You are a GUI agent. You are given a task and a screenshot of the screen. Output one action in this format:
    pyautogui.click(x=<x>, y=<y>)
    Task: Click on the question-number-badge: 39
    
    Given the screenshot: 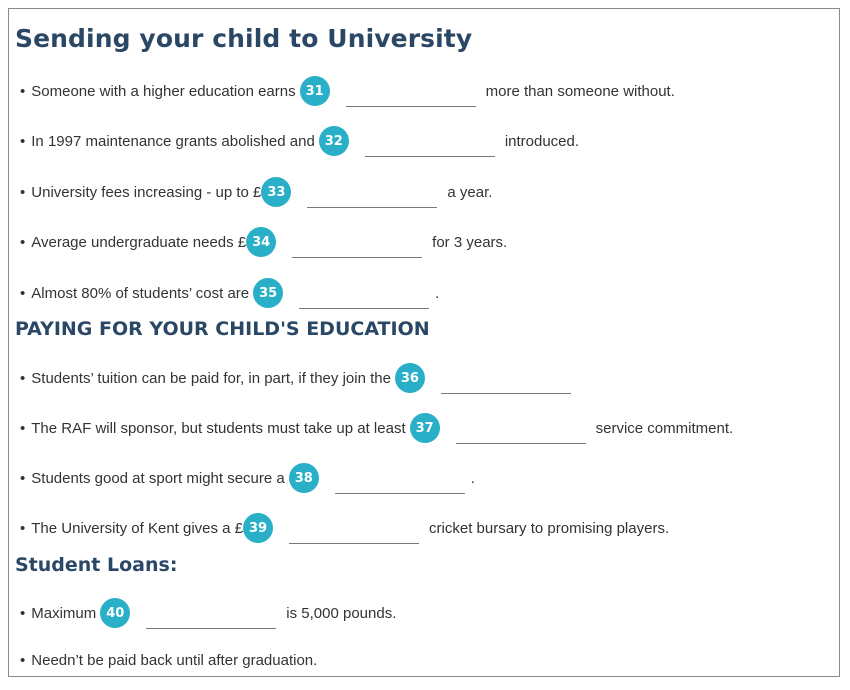 What is the action you would take?
    pyautogui.click(x=258, y=528)
    